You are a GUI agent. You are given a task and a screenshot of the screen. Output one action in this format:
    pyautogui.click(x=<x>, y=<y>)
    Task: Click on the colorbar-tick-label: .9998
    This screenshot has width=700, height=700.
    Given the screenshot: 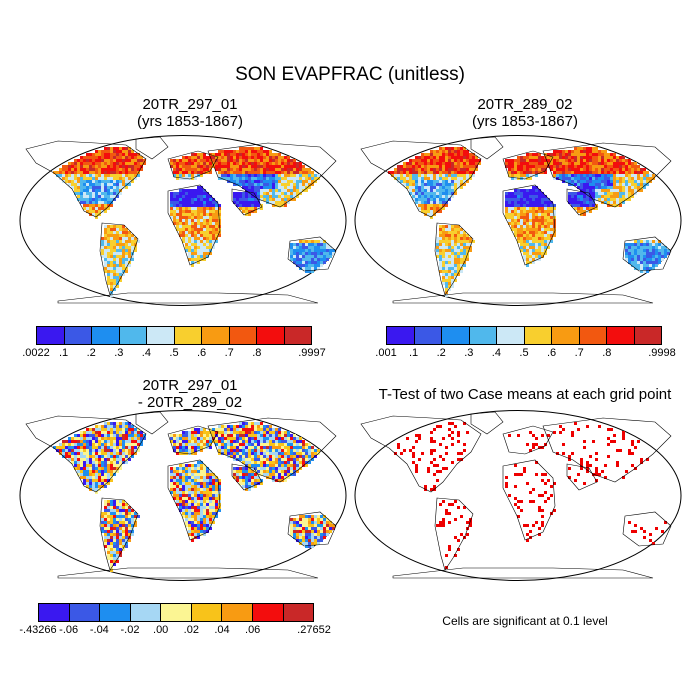 What is the action you would take?
    pyautogui.click(x=662, y=353)
    